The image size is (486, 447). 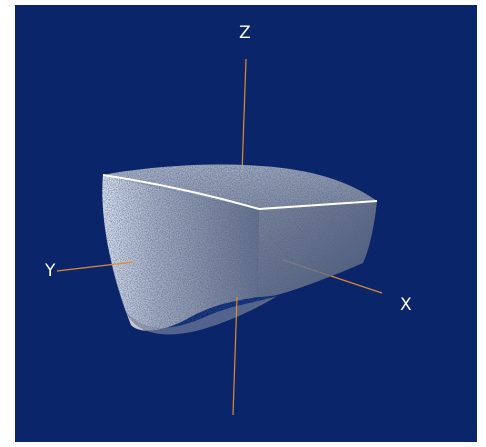 What do you see at coordinates (95, 266) in the screenshot?
I see `y-axis` at bounding box center [95, 266].